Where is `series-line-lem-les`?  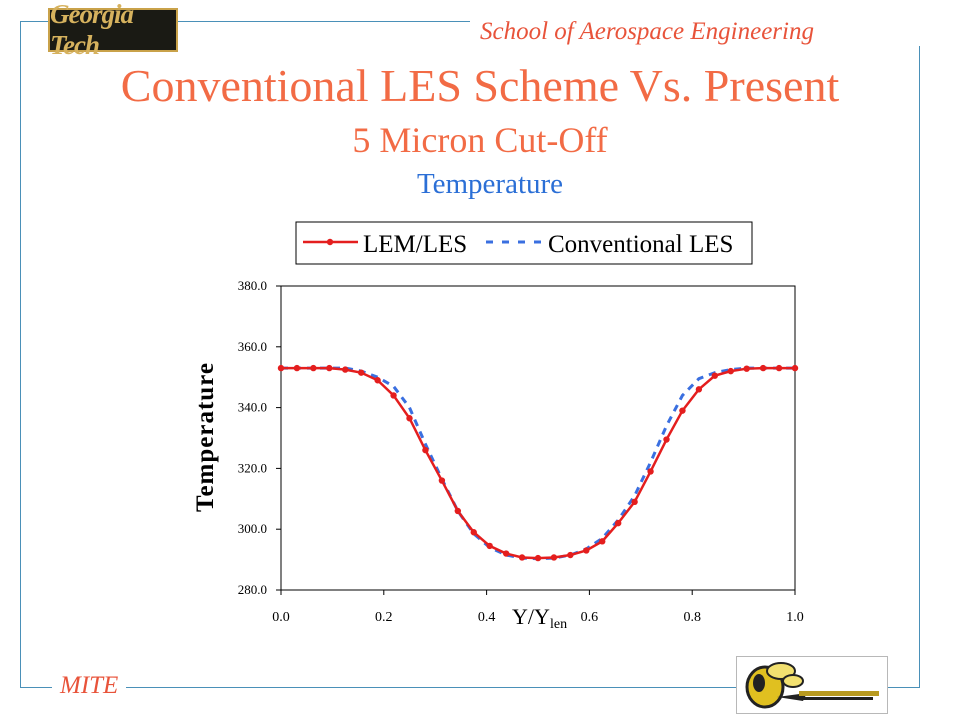
series-line-lem-les is located at coordinates (538, 463).